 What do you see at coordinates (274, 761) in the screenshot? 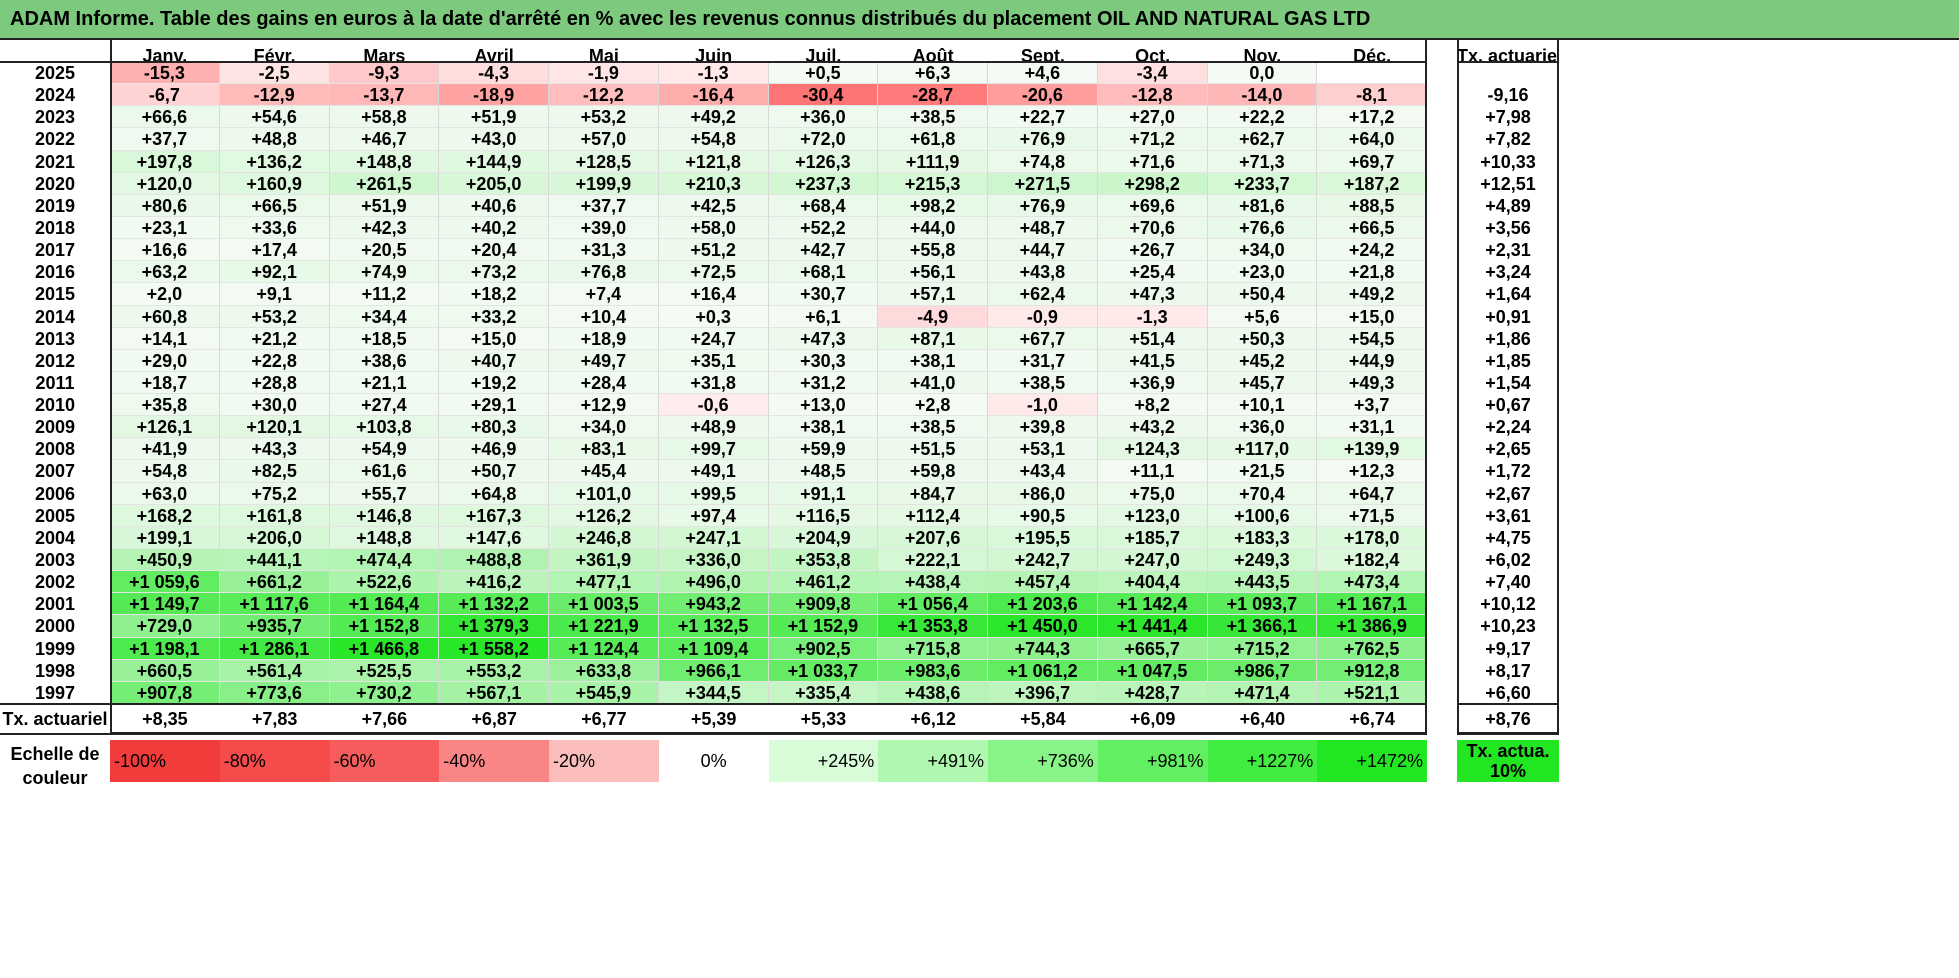
I see `legend-swatch: -80%` at bounding box center [274, 761].